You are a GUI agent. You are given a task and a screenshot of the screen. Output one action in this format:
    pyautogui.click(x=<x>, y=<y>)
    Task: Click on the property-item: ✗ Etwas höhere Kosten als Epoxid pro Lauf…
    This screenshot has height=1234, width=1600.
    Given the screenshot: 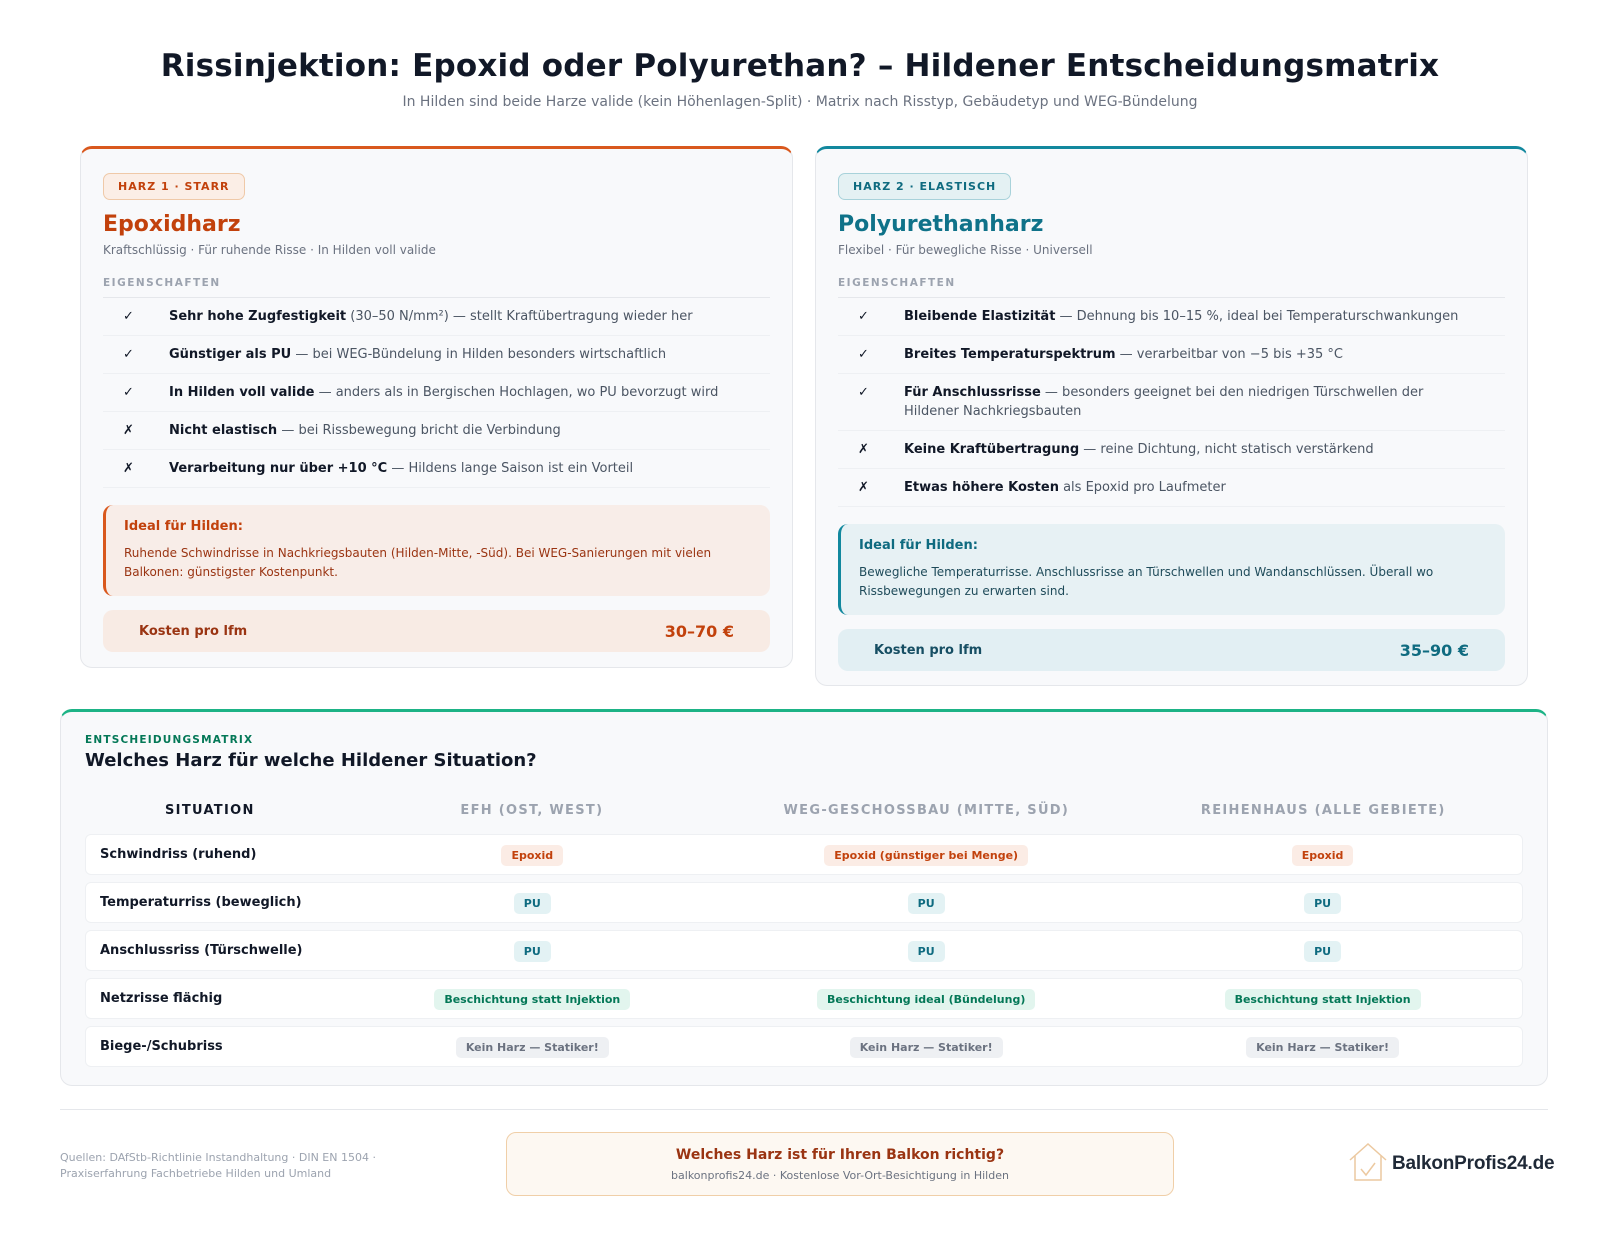 What is the action you would take?
    pyautogui.click(x=1171, y=488)
    